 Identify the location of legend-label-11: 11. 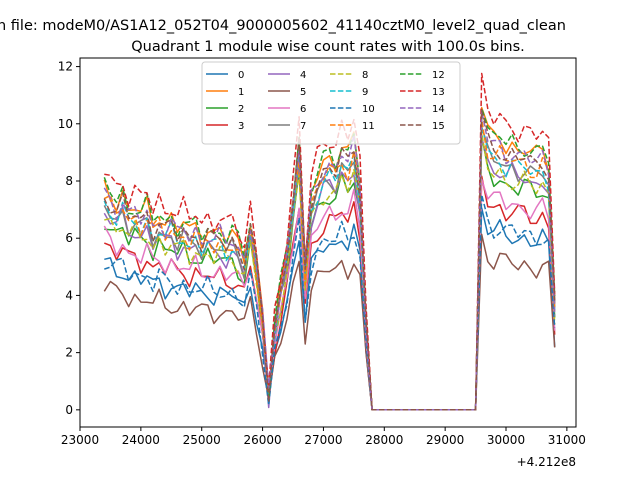
(368, 126).